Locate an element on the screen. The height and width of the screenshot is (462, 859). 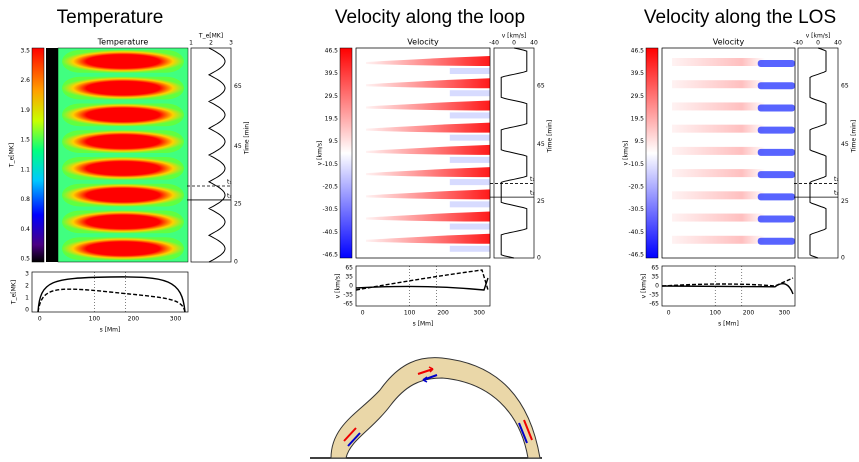
colorbar-tick-label: 0.5 is located at coordinates (25, 259).